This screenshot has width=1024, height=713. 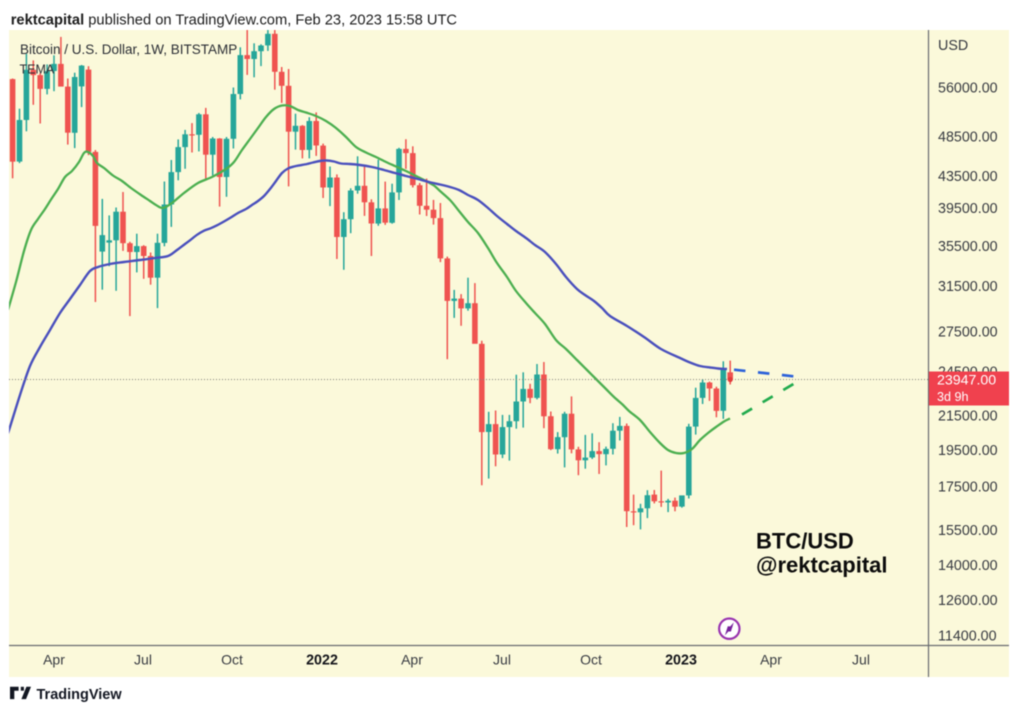 What do you see at coordinates (80, 695) in the screenshot?
I see `svg-text: TradingView` at bounding box center [80, 695].